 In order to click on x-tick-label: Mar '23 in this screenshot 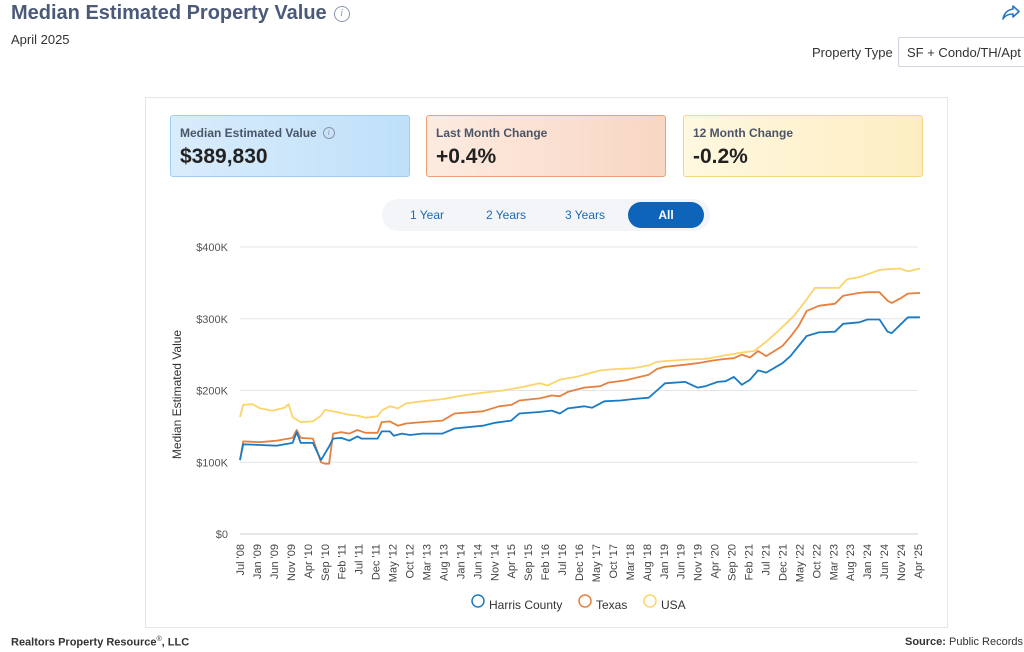, I will do `click(834, 562)`.